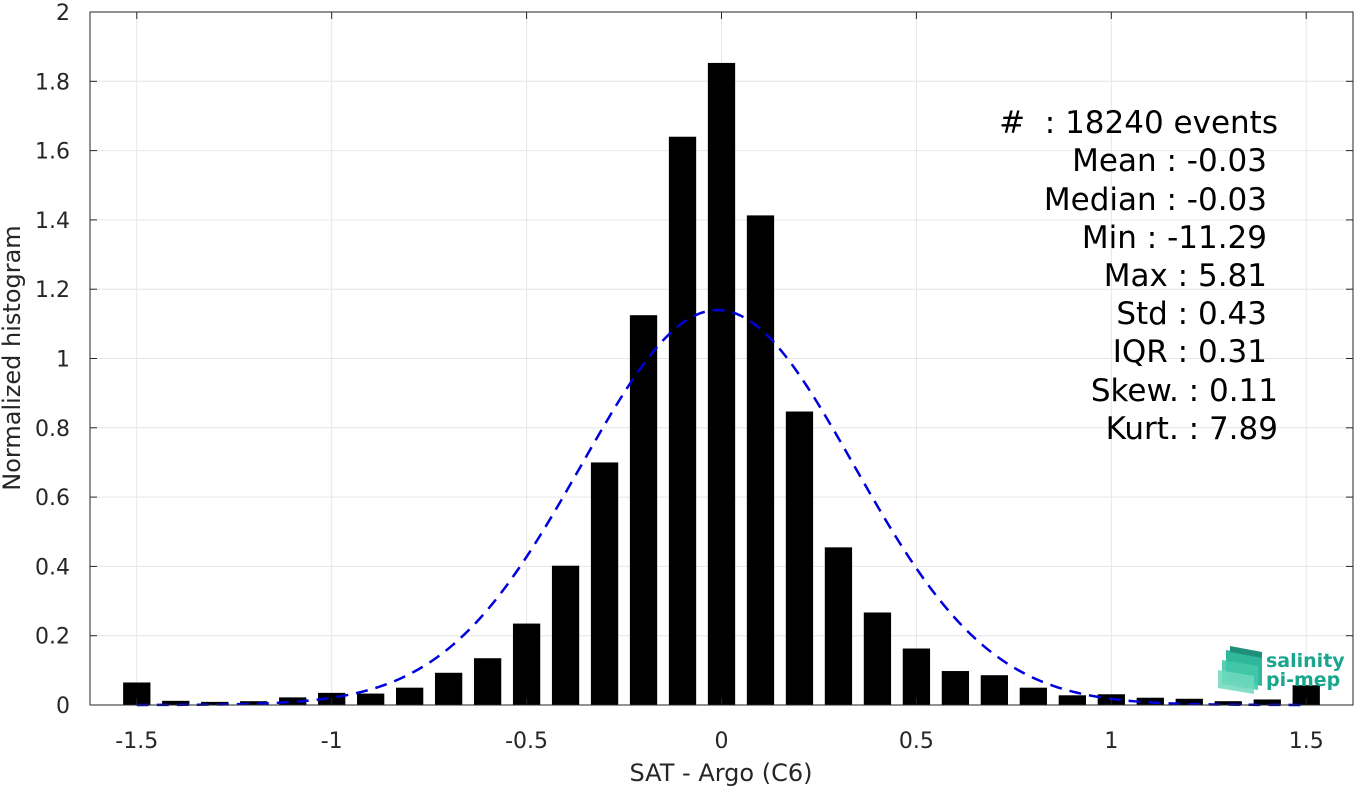 The image size is (1367, 791). Describe the element at coordinates (1306, 741) in the screenshot. I see `x-tick-label: 1.5` at that location.